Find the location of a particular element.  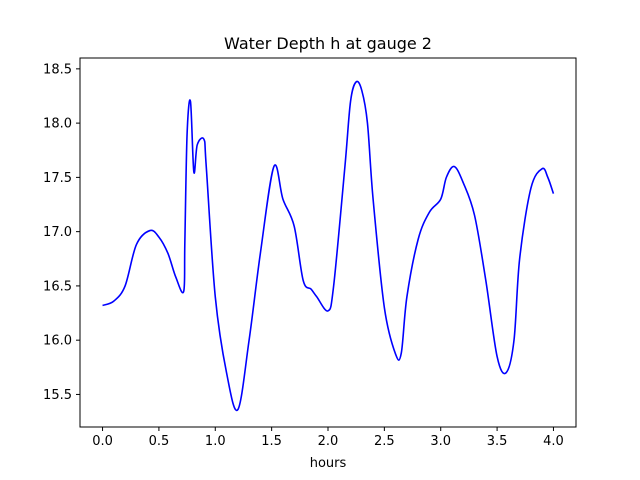

y-tick-label: 15.5 is located at coordinates (57, 395).